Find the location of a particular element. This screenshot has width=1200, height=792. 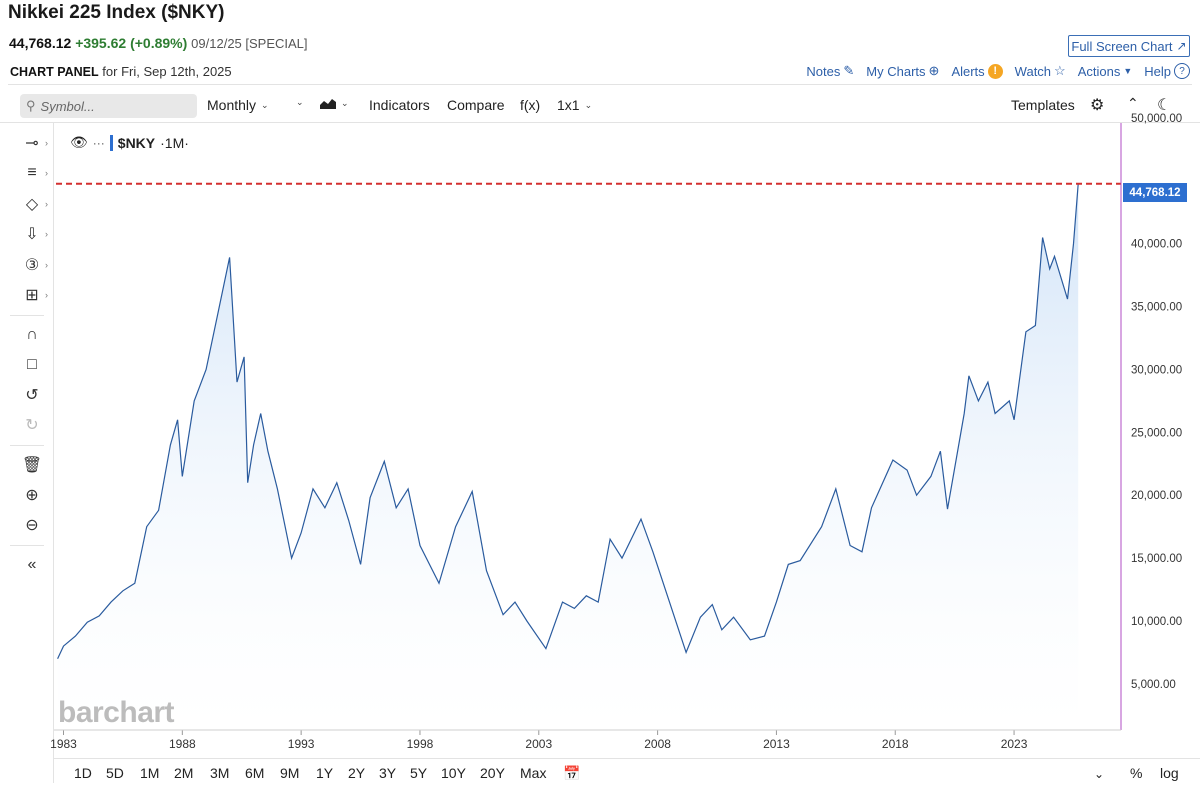

range-6m: 6M is located at coordinates (255, 773).